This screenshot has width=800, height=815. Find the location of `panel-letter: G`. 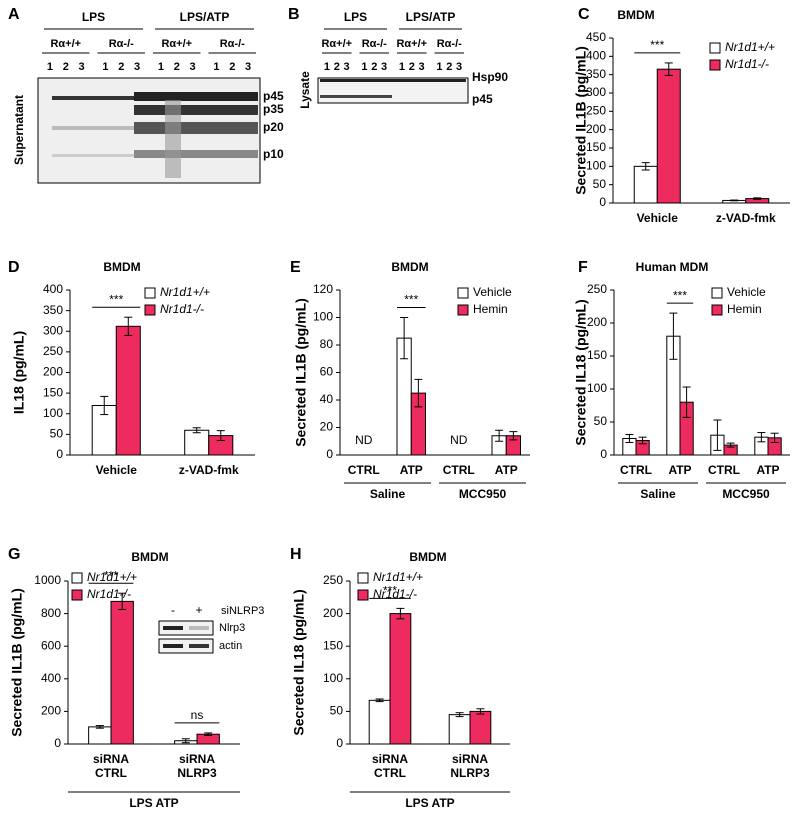

panel-letter: G is located at coordinates (14, 554).